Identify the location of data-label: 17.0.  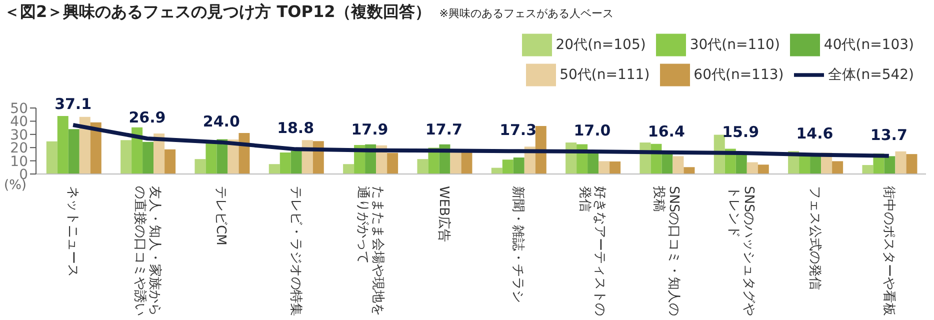
(592, 131).